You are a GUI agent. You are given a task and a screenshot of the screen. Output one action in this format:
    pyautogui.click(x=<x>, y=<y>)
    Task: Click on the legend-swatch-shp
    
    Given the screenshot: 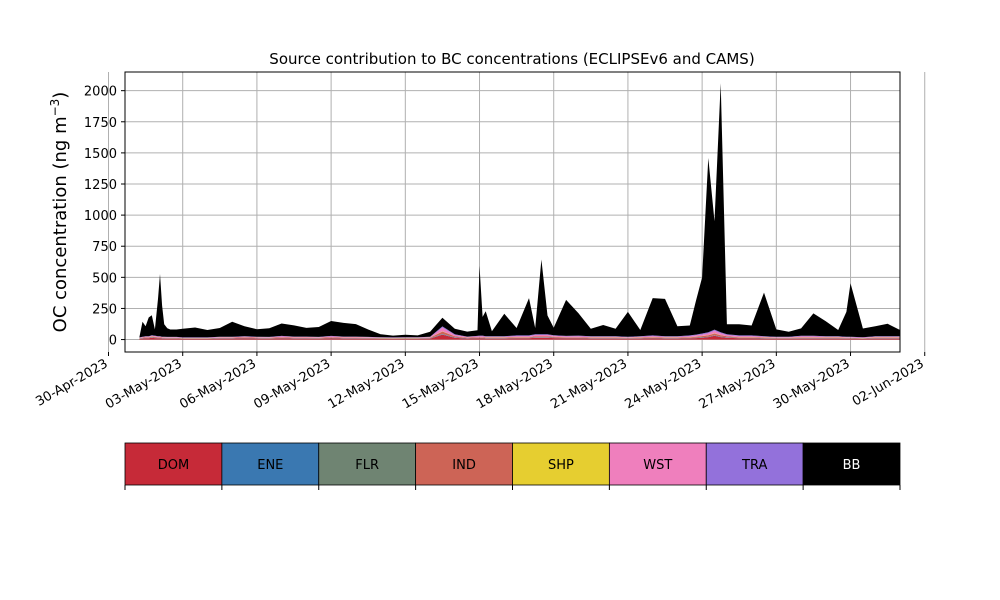 What is the action you would take?
    pyautogui.click(x=561, y=464)
    